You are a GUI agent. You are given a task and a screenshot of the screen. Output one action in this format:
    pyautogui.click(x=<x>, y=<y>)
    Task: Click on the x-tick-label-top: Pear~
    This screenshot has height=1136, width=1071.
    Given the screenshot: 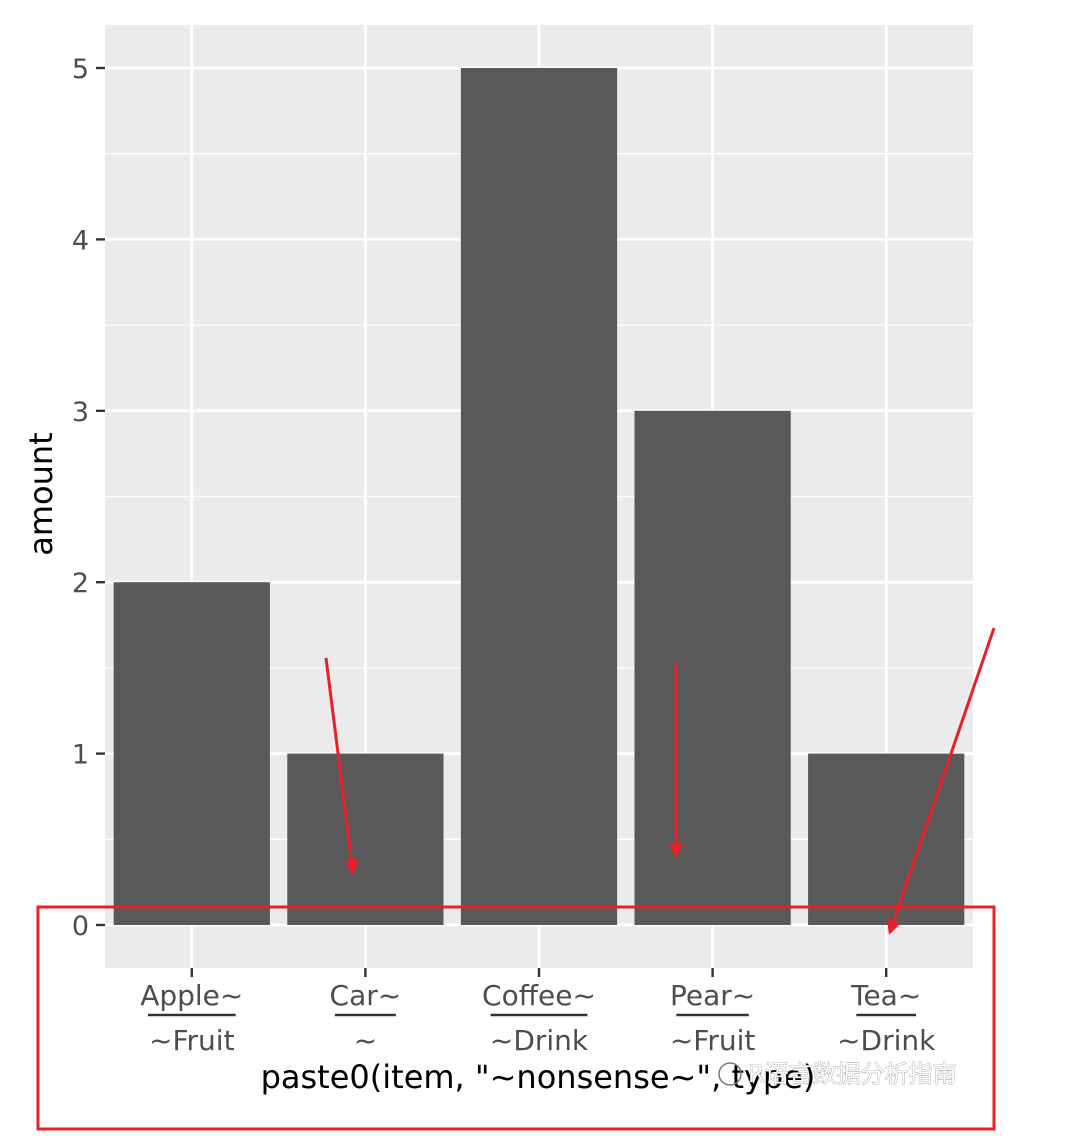 What is the action you would take?
    pyautogui.click(x=712, y=995)
    